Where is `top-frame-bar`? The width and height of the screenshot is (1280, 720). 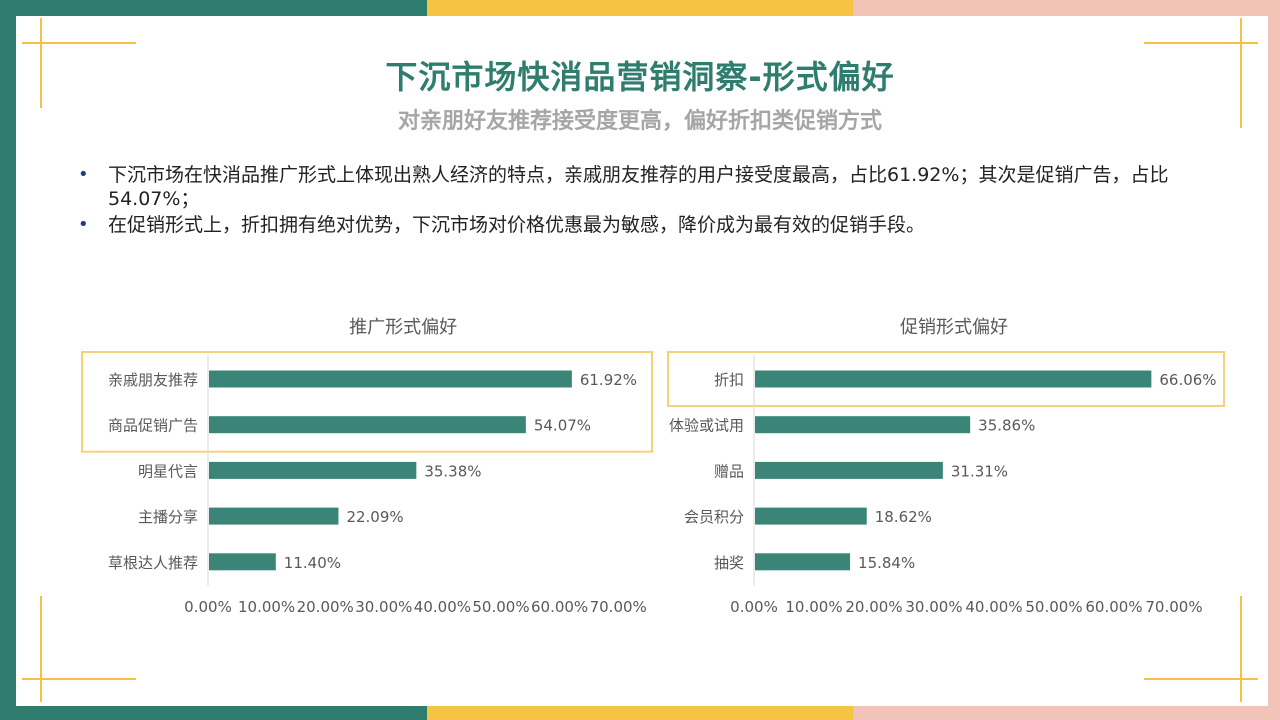 top-frame-bar is located at coordinates (640, 8).